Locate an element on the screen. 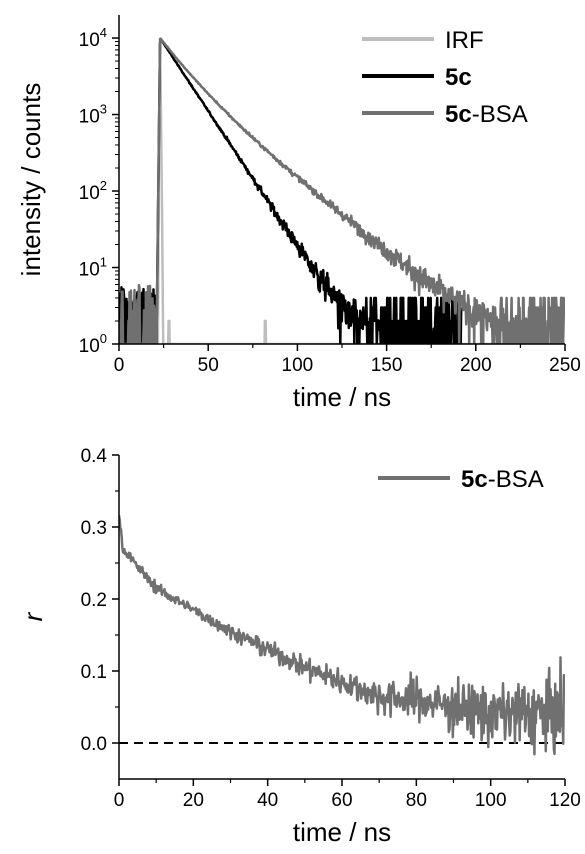 Image resolution: width=585 pixels, height=854 pixels. y-tick-label: 10⁴ is located at coordinates (93, 38).